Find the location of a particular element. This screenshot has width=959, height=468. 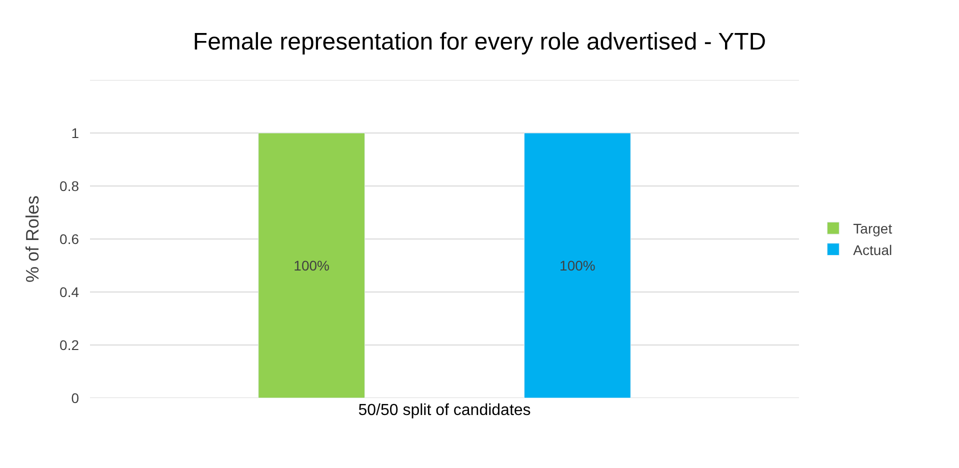

legend-label: Actual is located at coordinates (872, 250).